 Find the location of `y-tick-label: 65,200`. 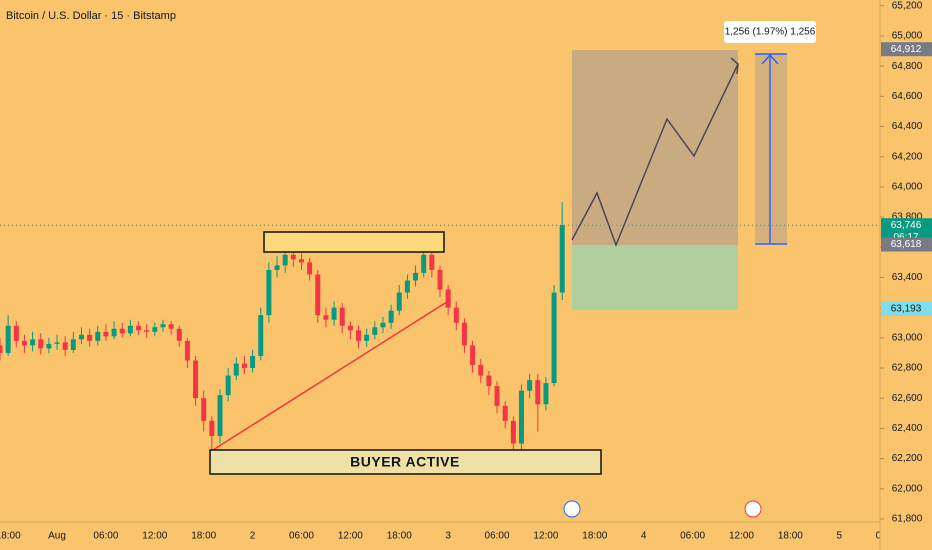

y-tick-label: 65,200 is located at coordinates (907, 5).